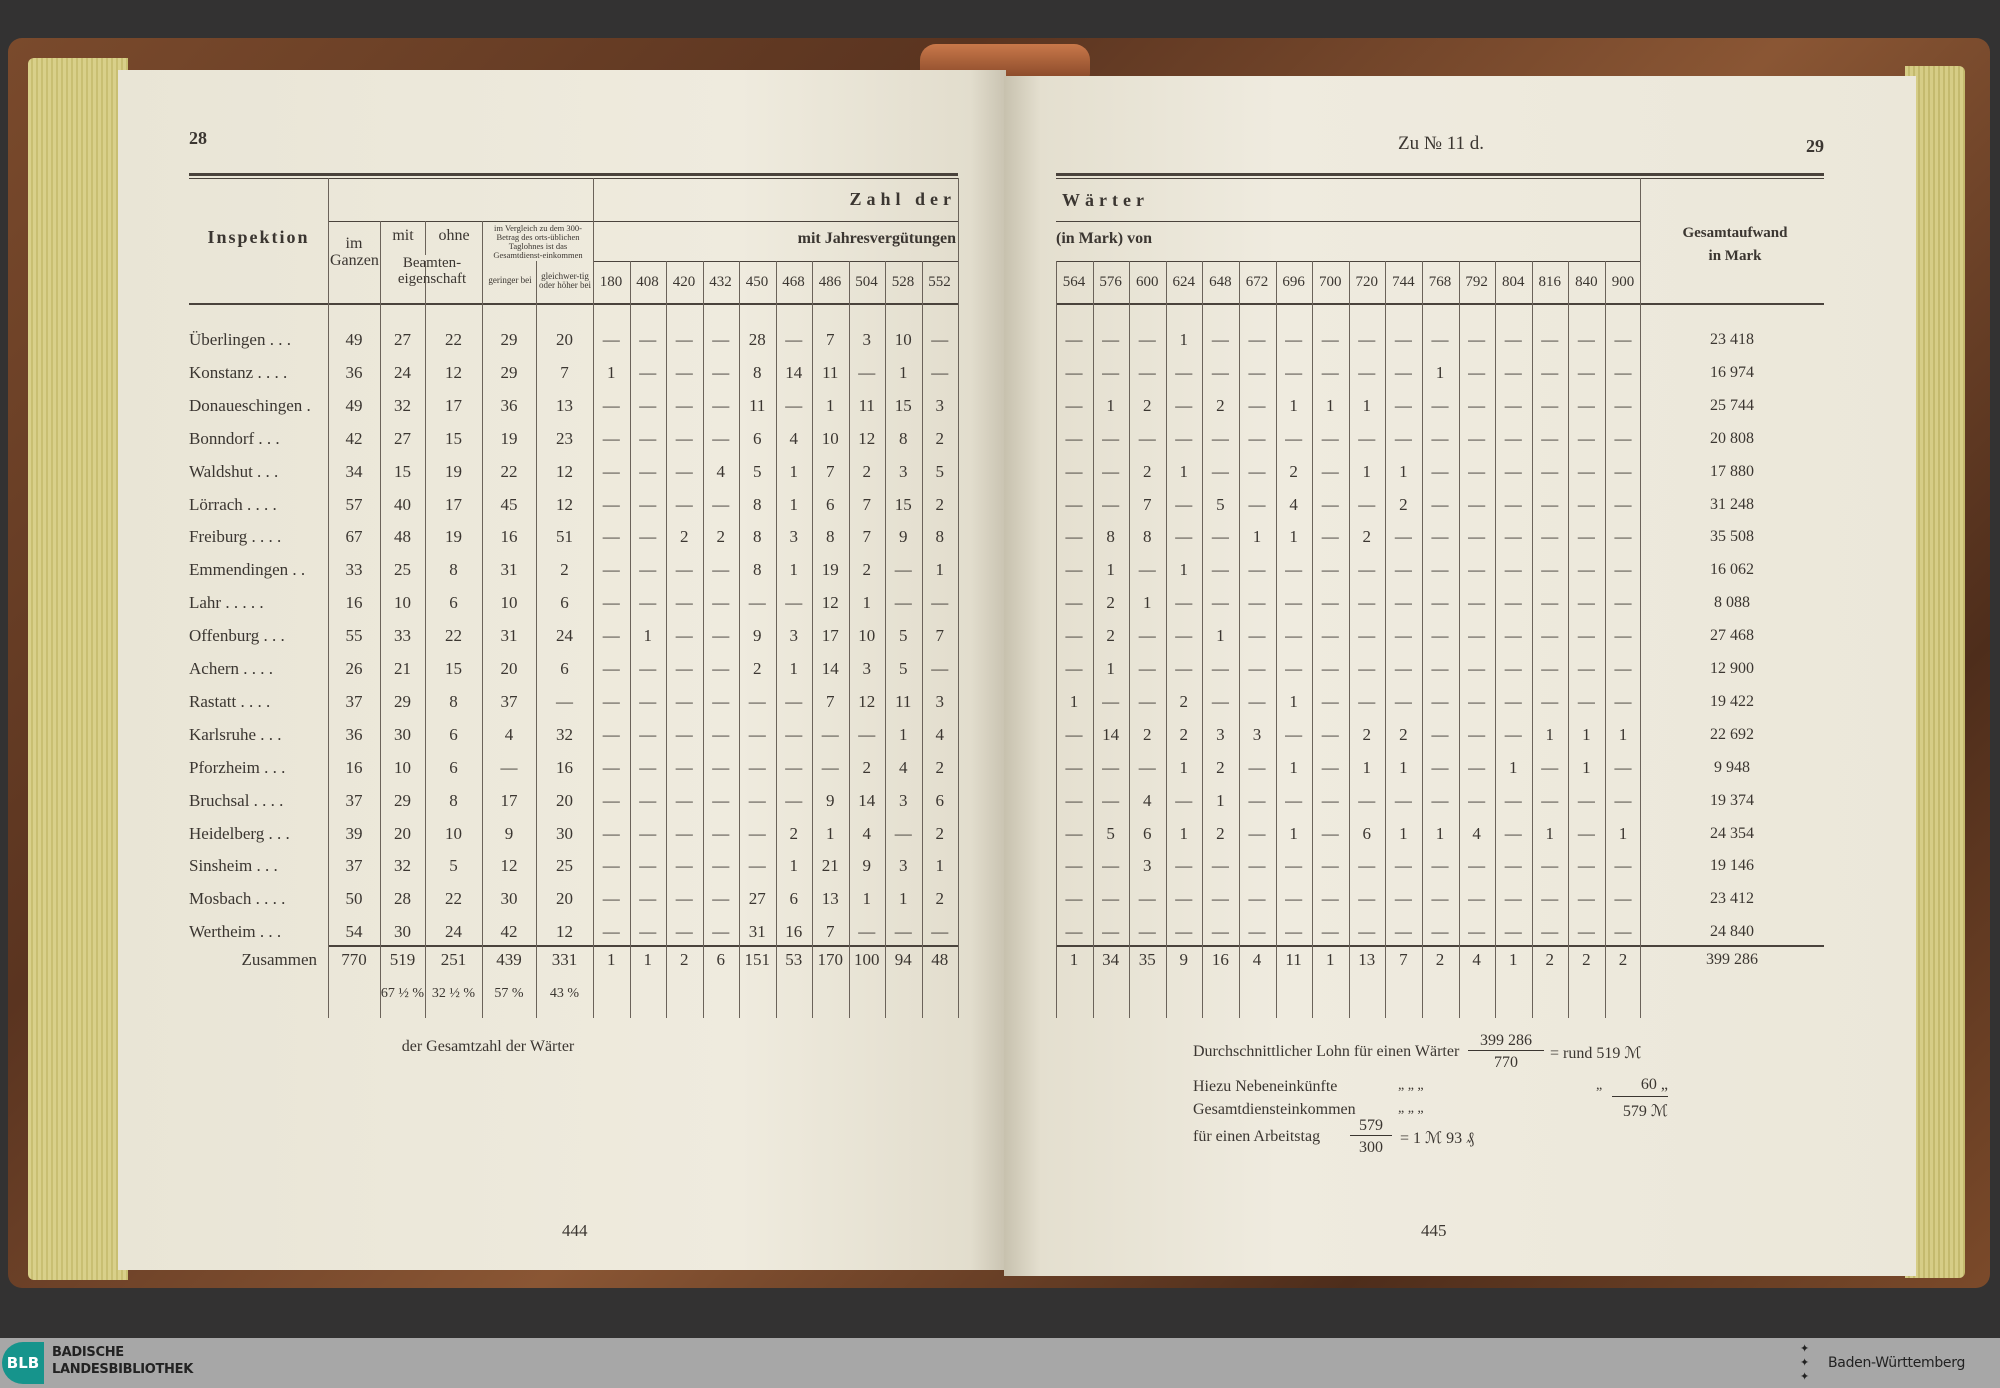 This screenshot has width=2000, height=1388. Describe the element at coordinates (1074, 282) in the screenshot. I see `amount-header-564: 564` at that location.